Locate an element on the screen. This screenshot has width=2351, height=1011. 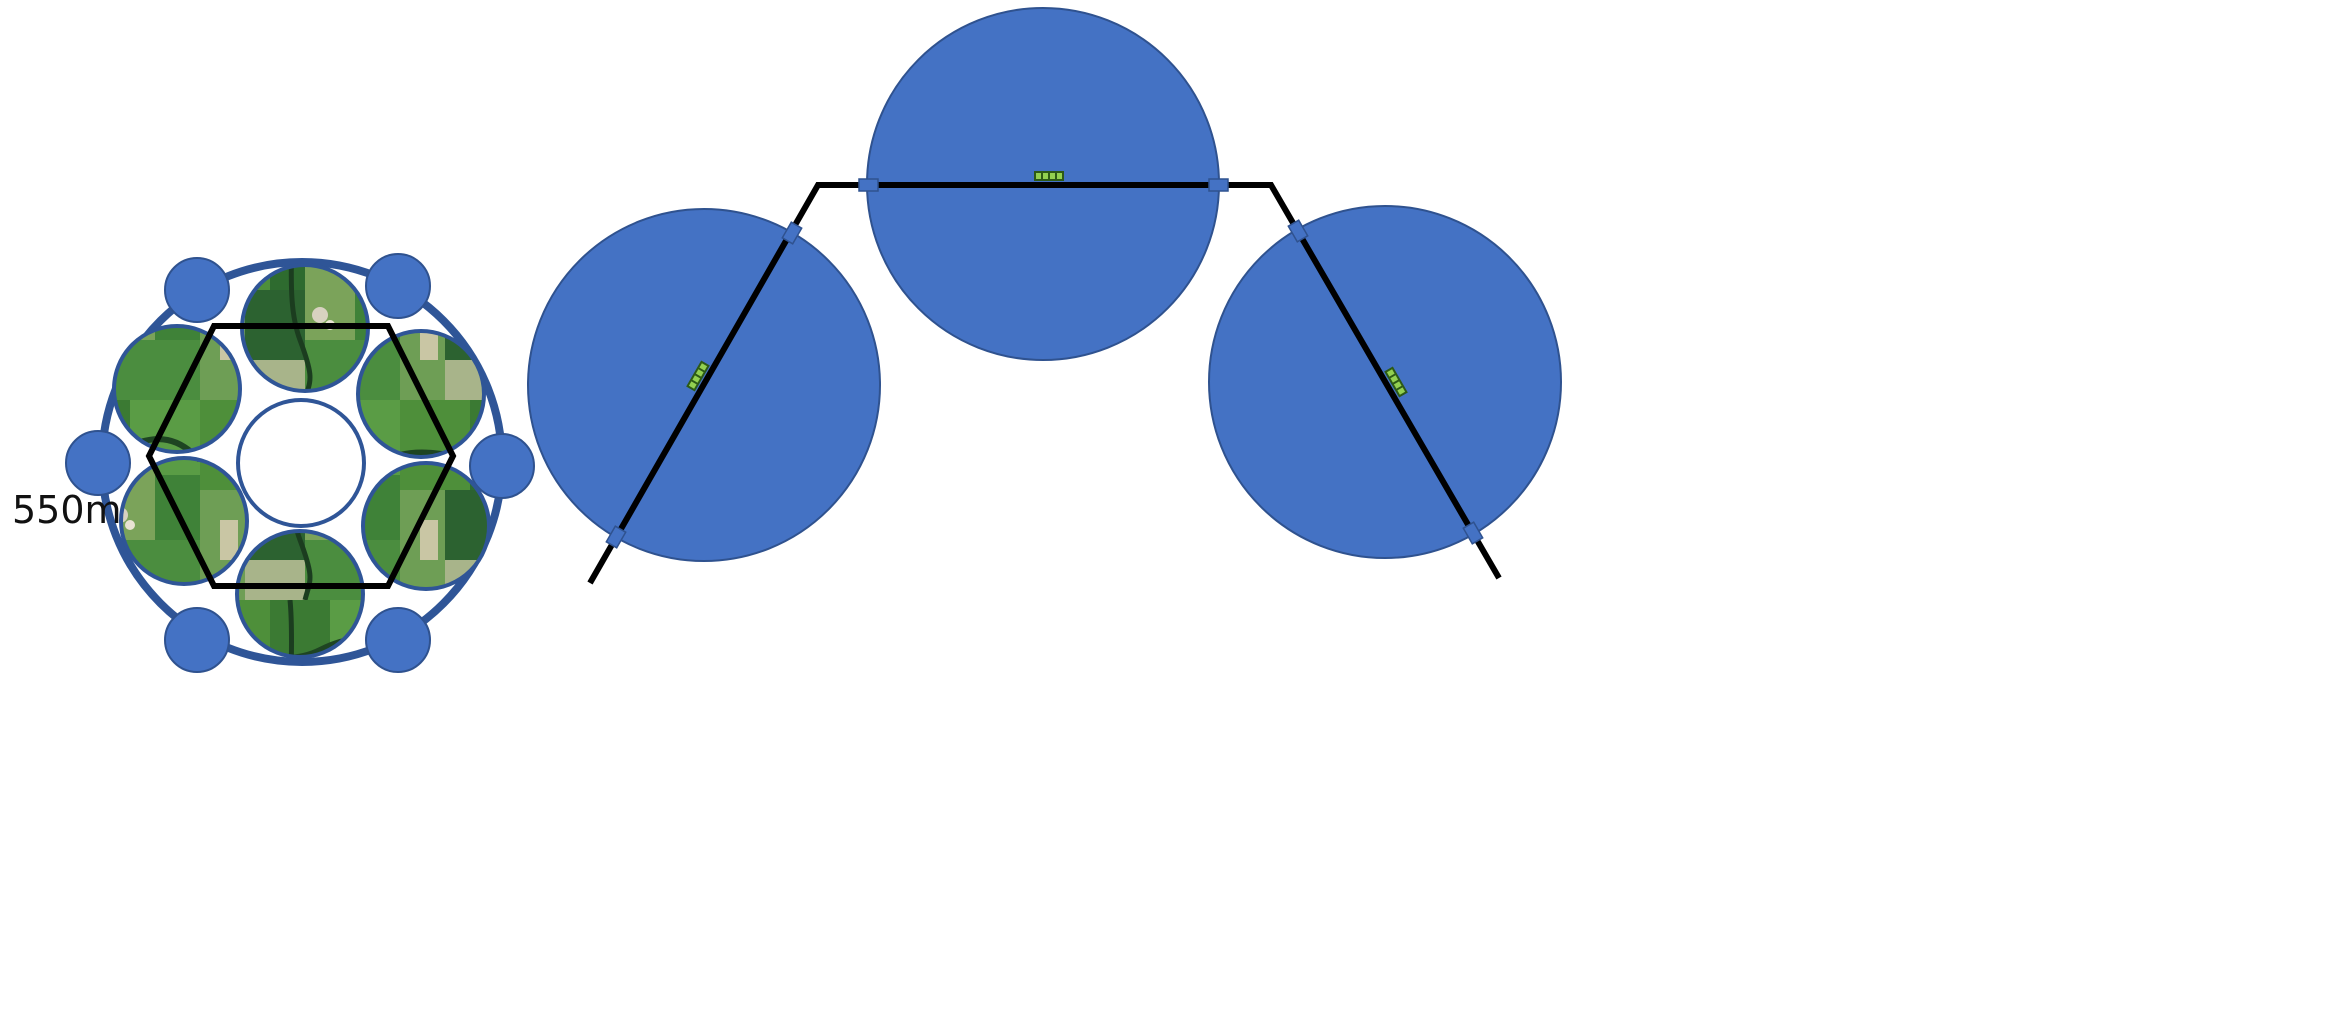
dimension-label: 550m is located at coordinates (67, 510).